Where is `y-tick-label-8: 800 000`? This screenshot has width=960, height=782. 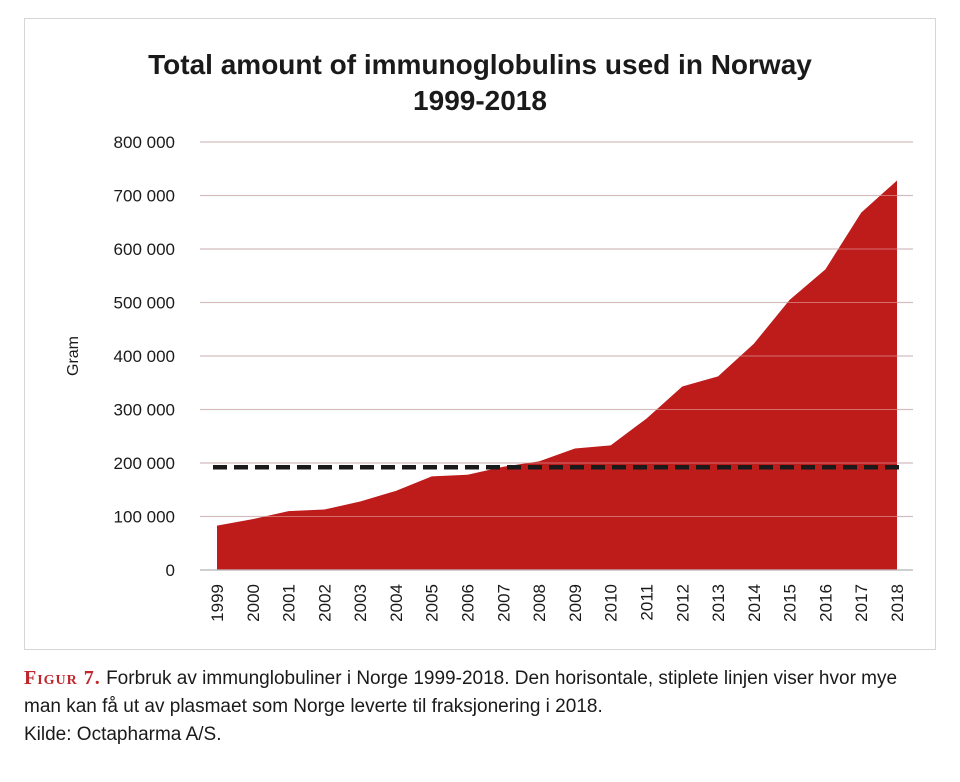 y-tick-label-8: 800 000 is located at coordinates (144, 142).